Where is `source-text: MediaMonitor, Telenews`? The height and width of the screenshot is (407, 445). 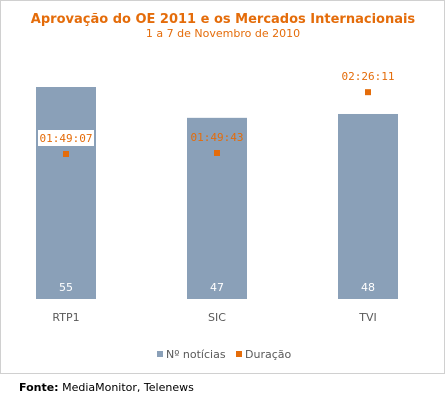
source-text: MediaMonitor, Telenews is located at coordinates (128, 387).